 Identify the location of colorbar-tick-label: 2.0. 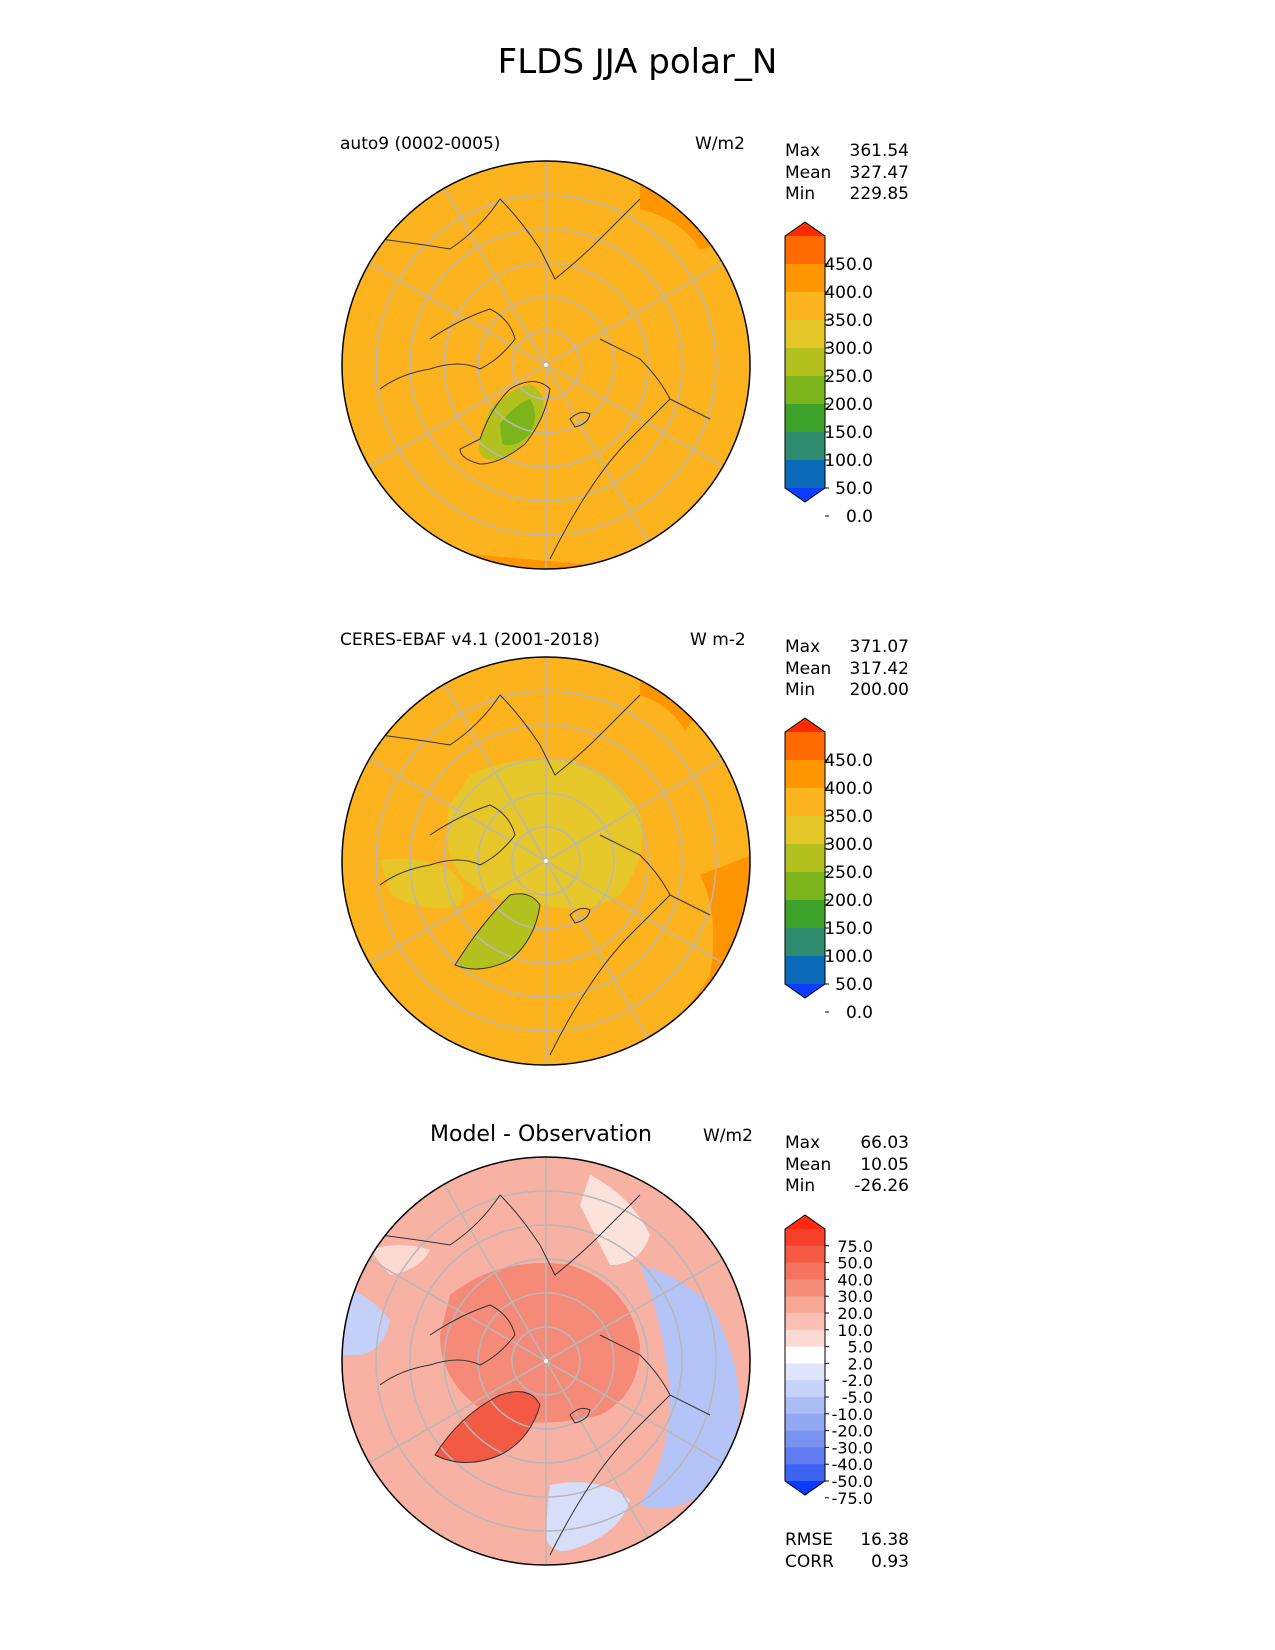
(860, 1363).